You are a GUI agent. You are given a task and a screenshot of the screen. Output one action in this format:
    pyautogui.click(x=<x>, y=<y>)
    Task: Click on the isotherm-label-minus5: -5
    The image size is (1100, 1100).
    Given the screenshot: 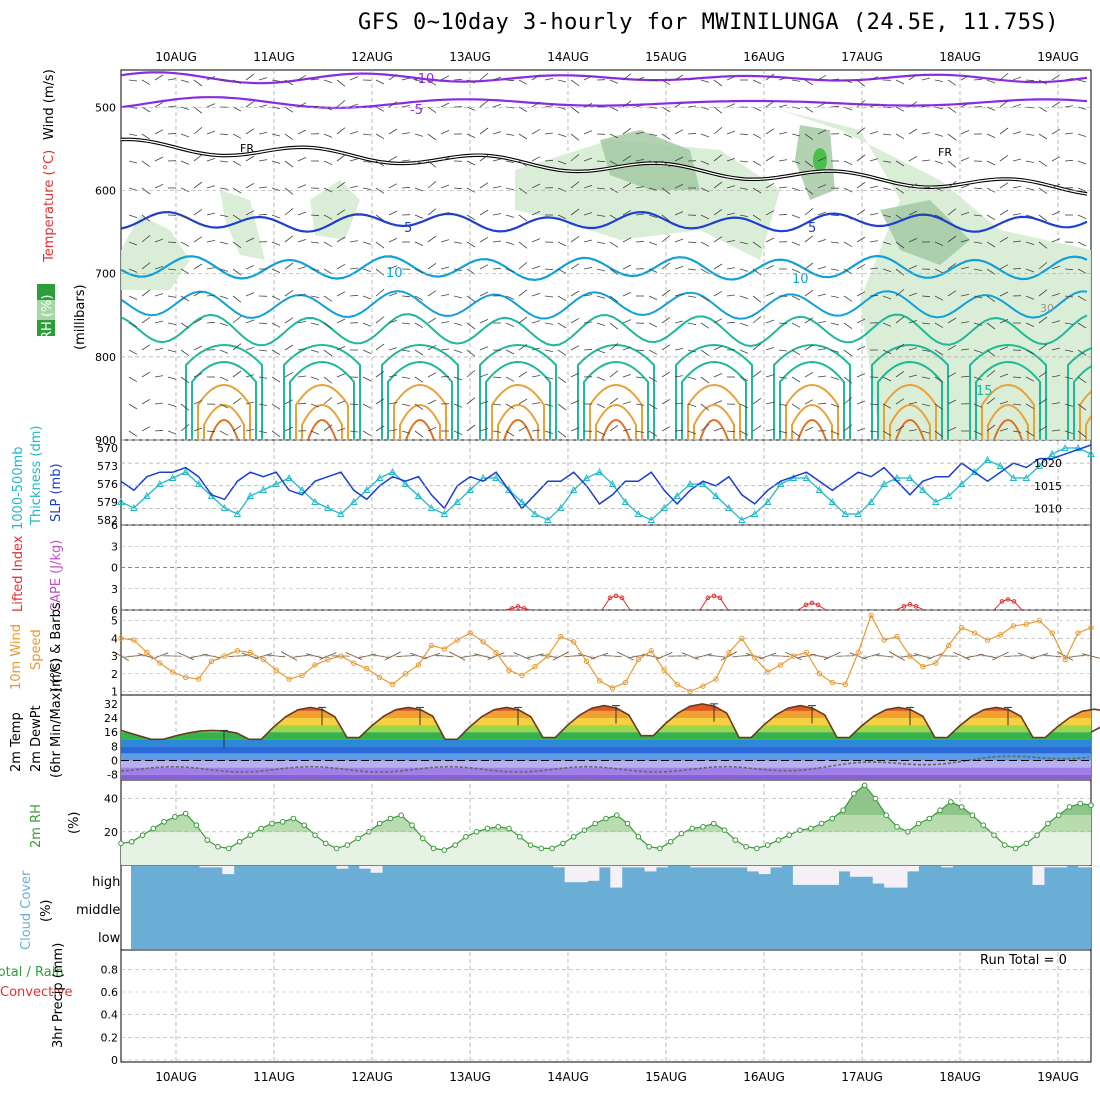 What is the action you would take?
    pyautogui.click(x=416, y=110)
    